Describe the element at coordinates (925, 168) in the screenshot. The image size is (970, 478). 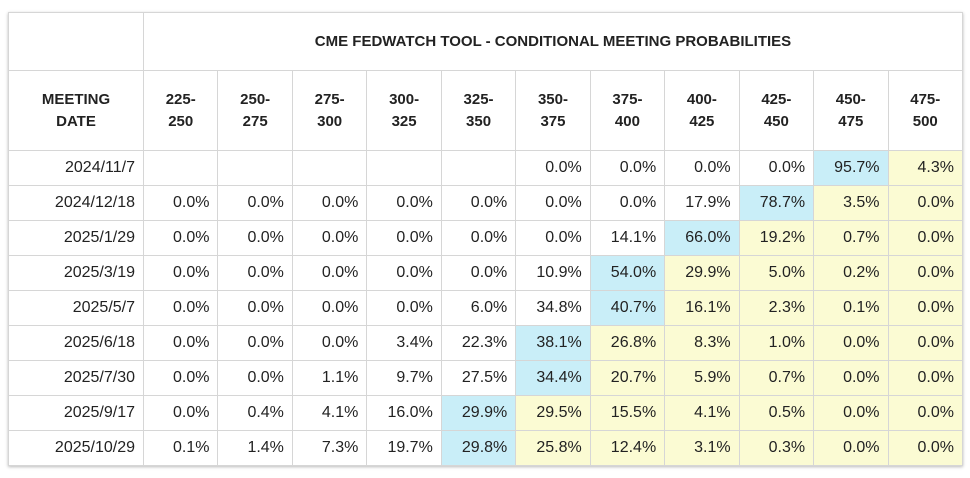
I see `probability-cell: 4.3%` at that location.